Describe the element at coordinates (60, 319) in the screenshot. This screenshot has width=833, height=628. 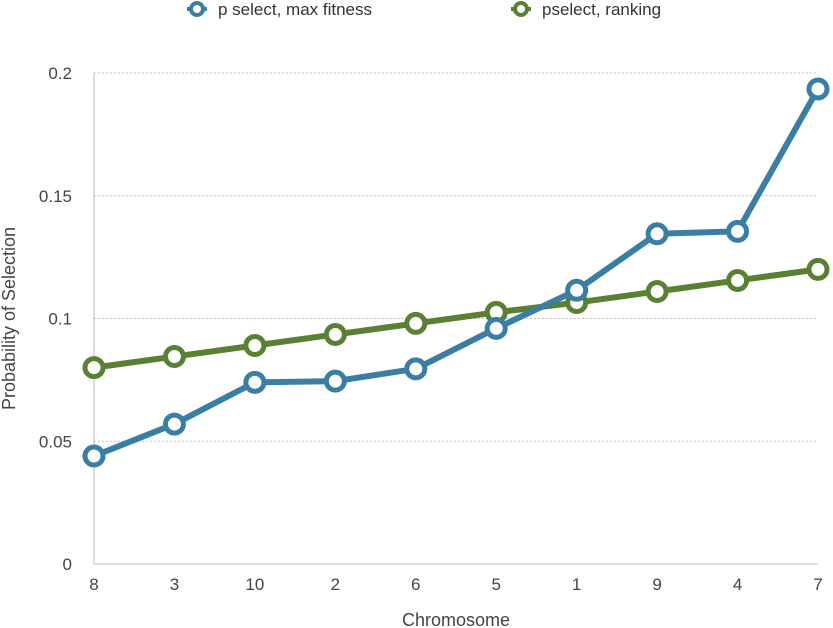
I see `y-tick-label: 0.1` at that location.